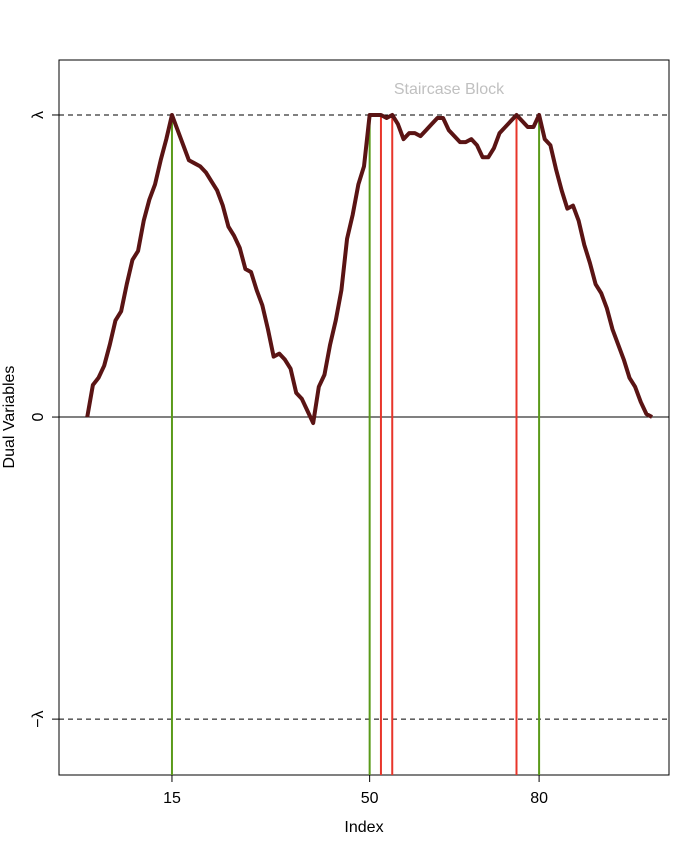 This screenshot has height=855, width=700. I want to click on x-tick-label: 50, so click(370, 798).